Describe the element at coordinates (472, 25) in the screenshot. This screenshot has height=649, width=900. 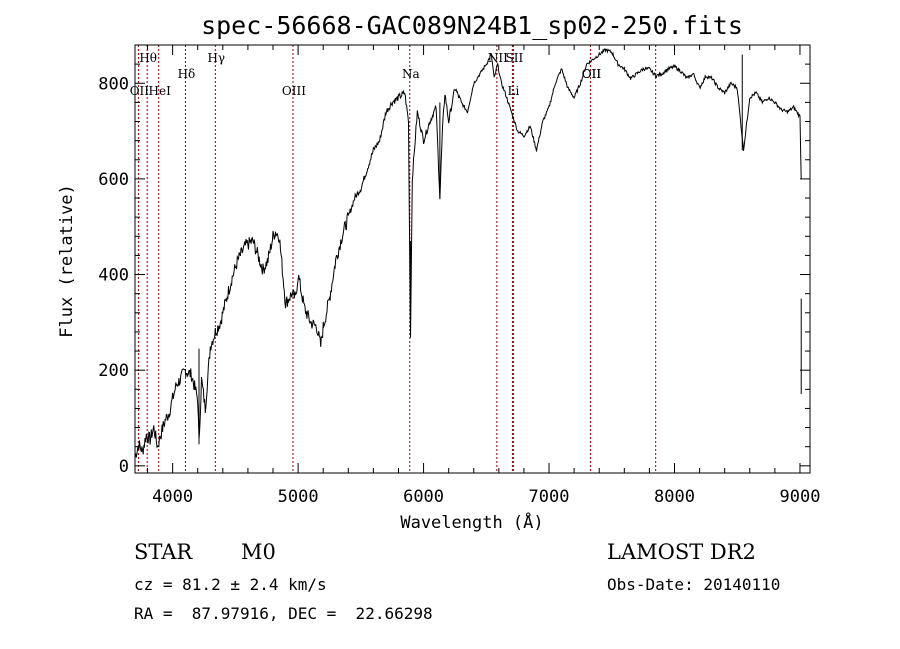
I see `chart-title: spec-56668-GAC089N24B1_sp02-250.fits` at that location.